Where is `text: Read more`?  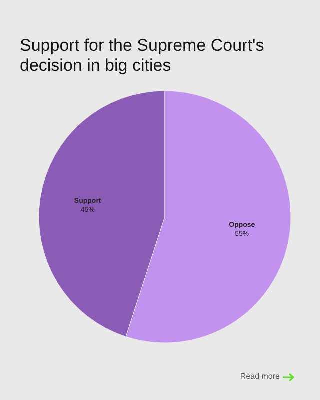
text: Read more is located at coordinates (260, 376).